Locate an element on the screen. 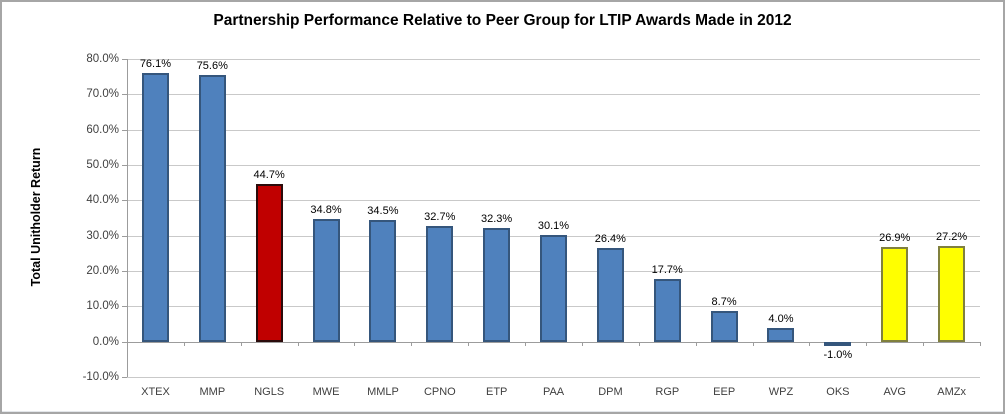 This screenshot has width=1005, height=414. bar-MWE is located at coordinates (326, 280).